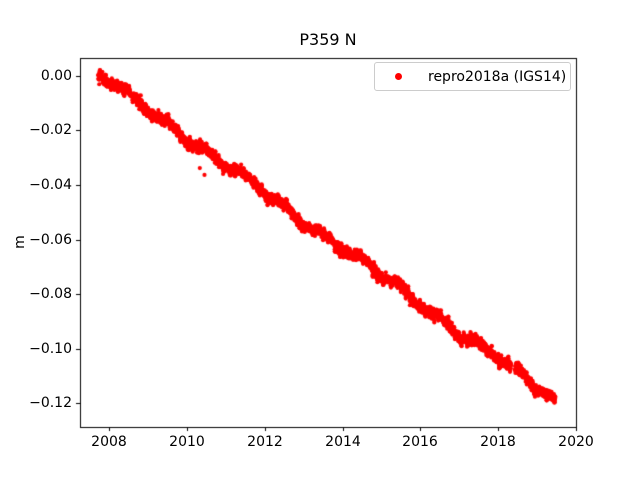  What do you see at coordinates (497, 76) in the screenshot?
I see `legend-entry-label: repro2018a (IGS14)` at bounding box center [497, 76].